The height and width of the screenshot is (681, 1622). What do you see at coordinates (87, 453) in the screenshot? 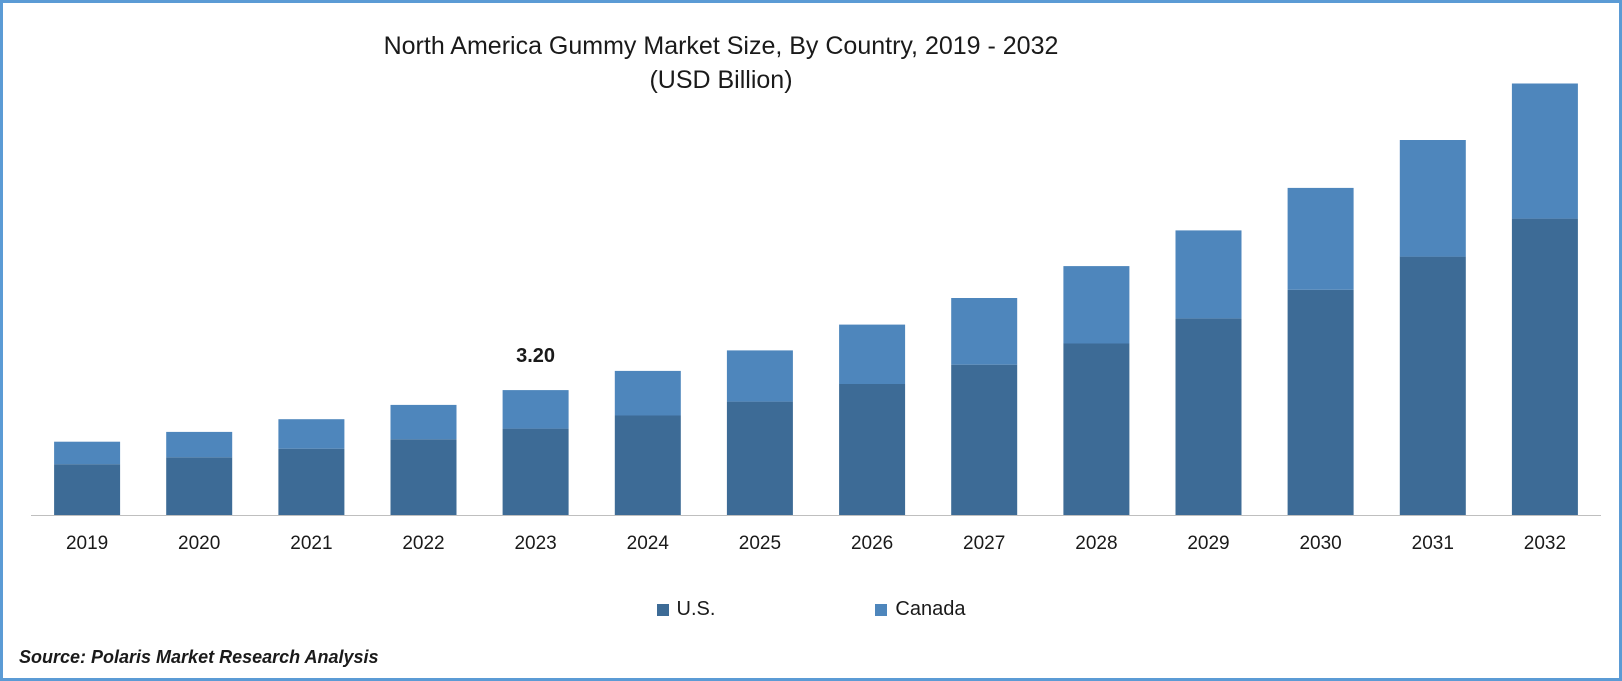
I see `bar-canada-2019` at bounding box center [87, 453].